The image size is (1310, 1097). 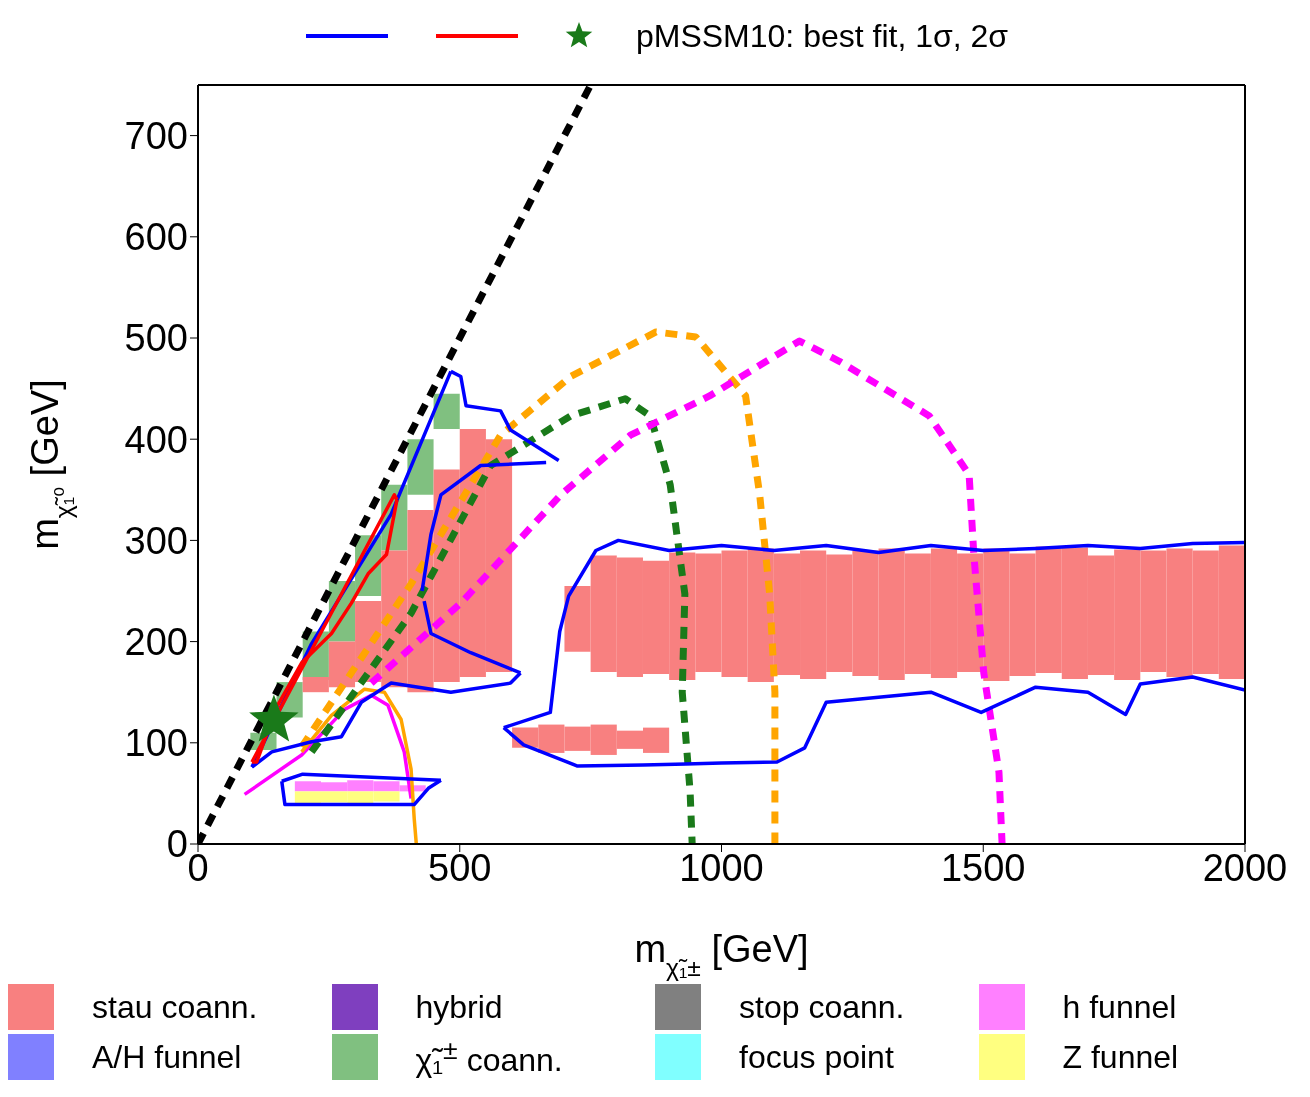 I want to click on x-axis-title: m$_{χ̃₁±}$ [GeV], so click(x=721, y=954).